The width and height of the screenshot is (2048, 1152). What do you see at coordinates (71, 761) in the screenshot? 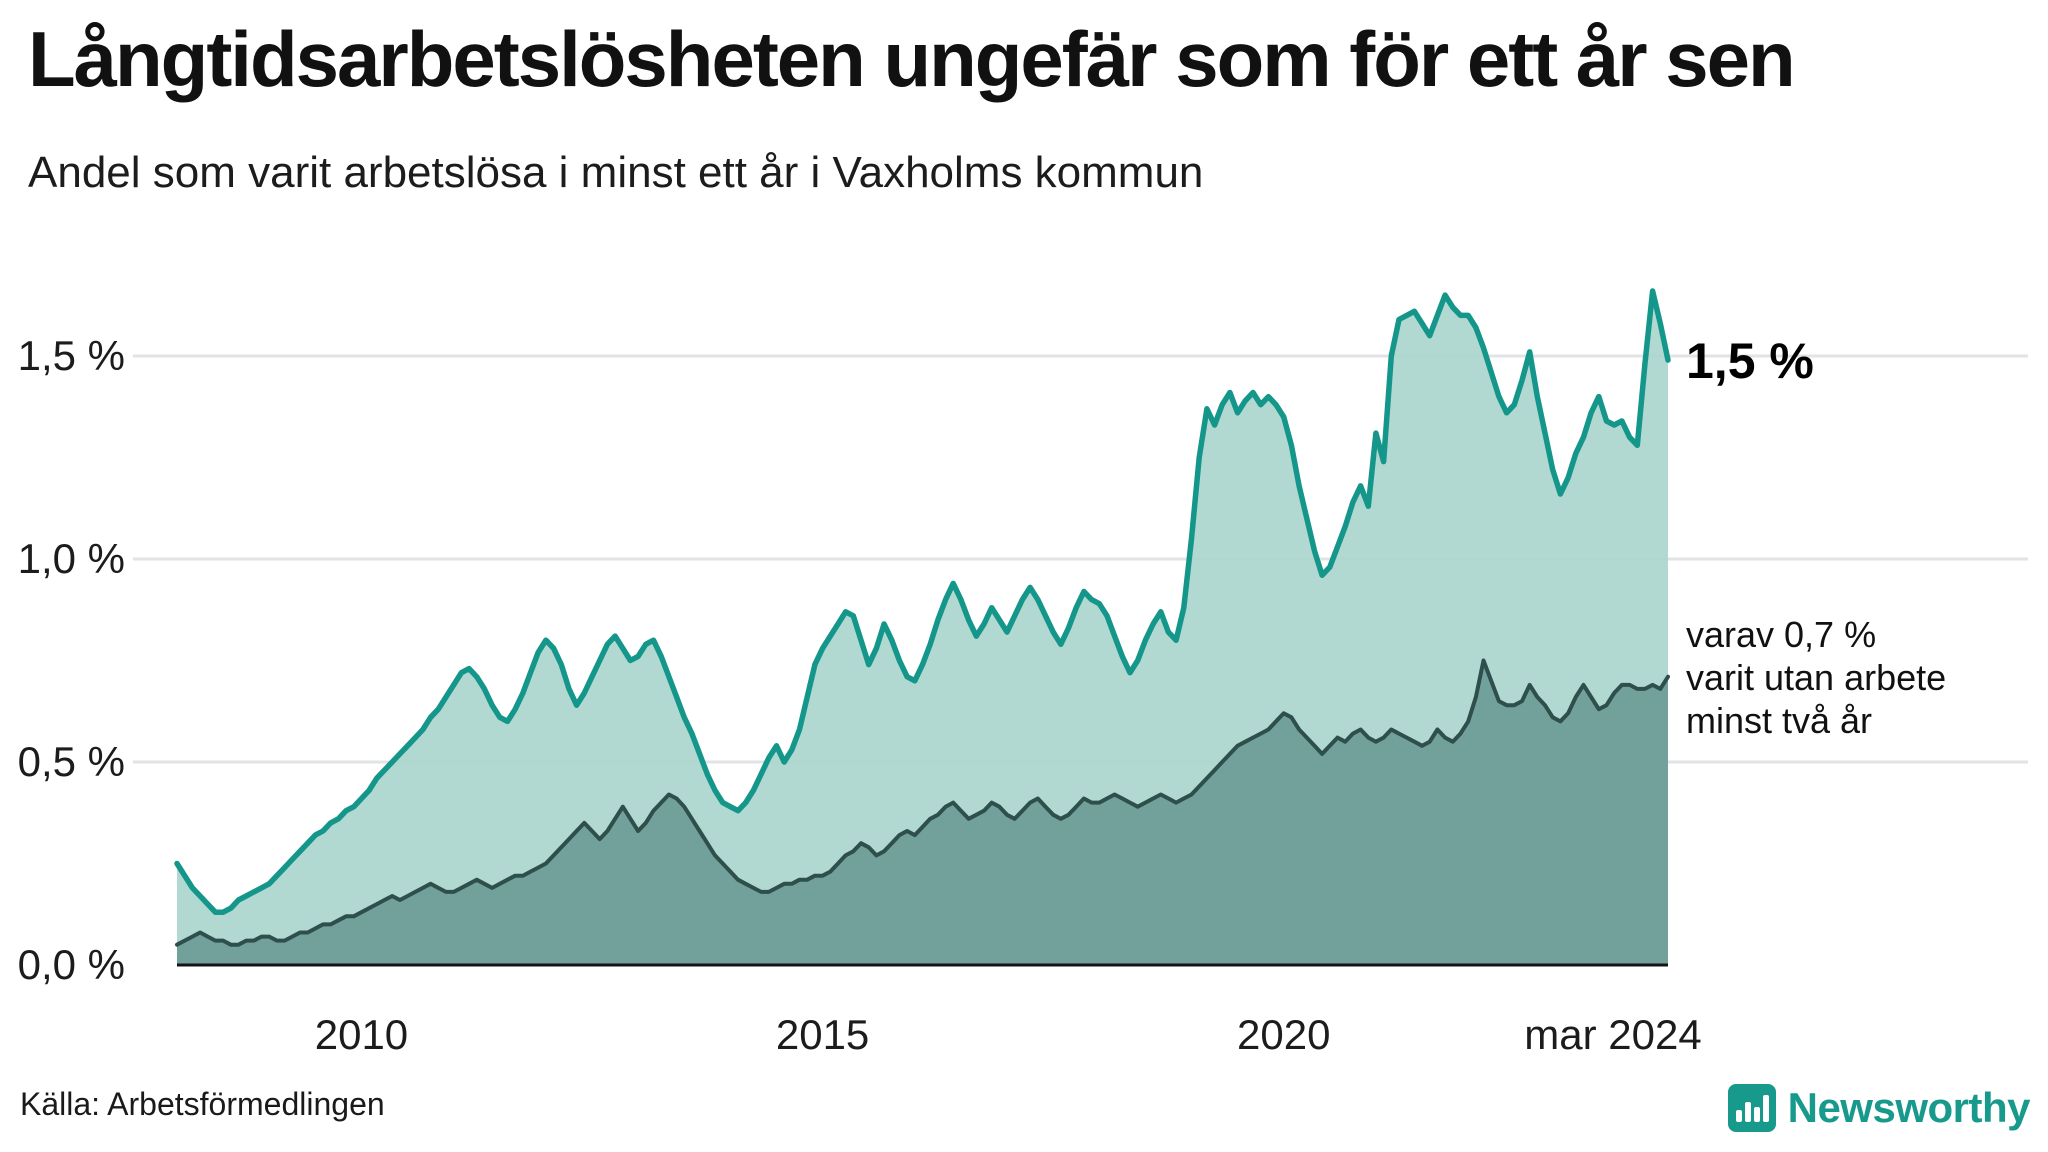
I see `y-tick-label: 0,5 %` at bounding box center [71, 761].